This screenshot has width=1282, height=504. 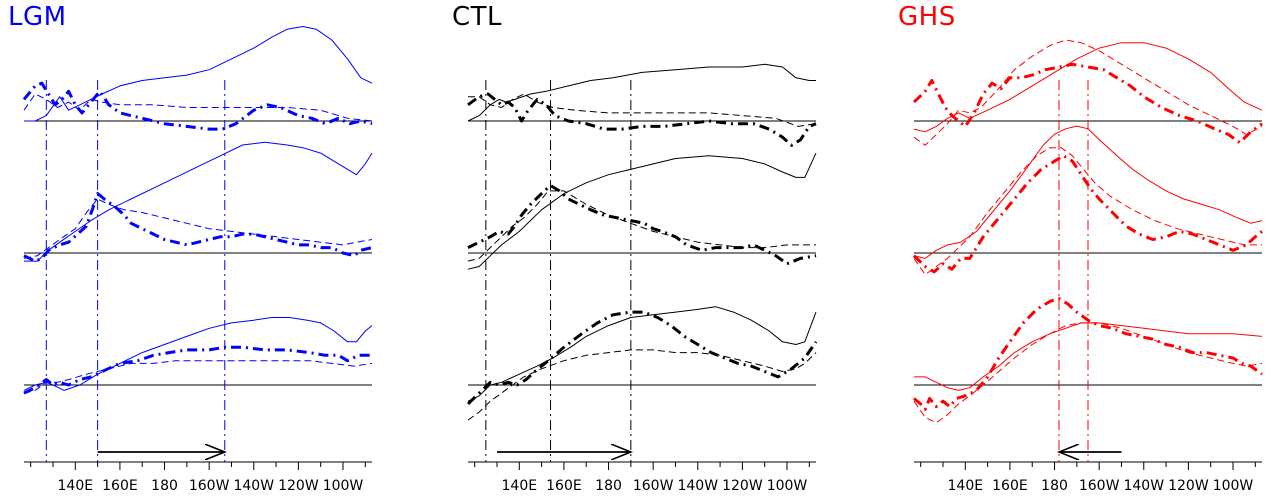 What do you see at coordinates (37, 17) in the screenshot?
I see `panel-title-lgm: LGM` at bounding box center [37, 17].